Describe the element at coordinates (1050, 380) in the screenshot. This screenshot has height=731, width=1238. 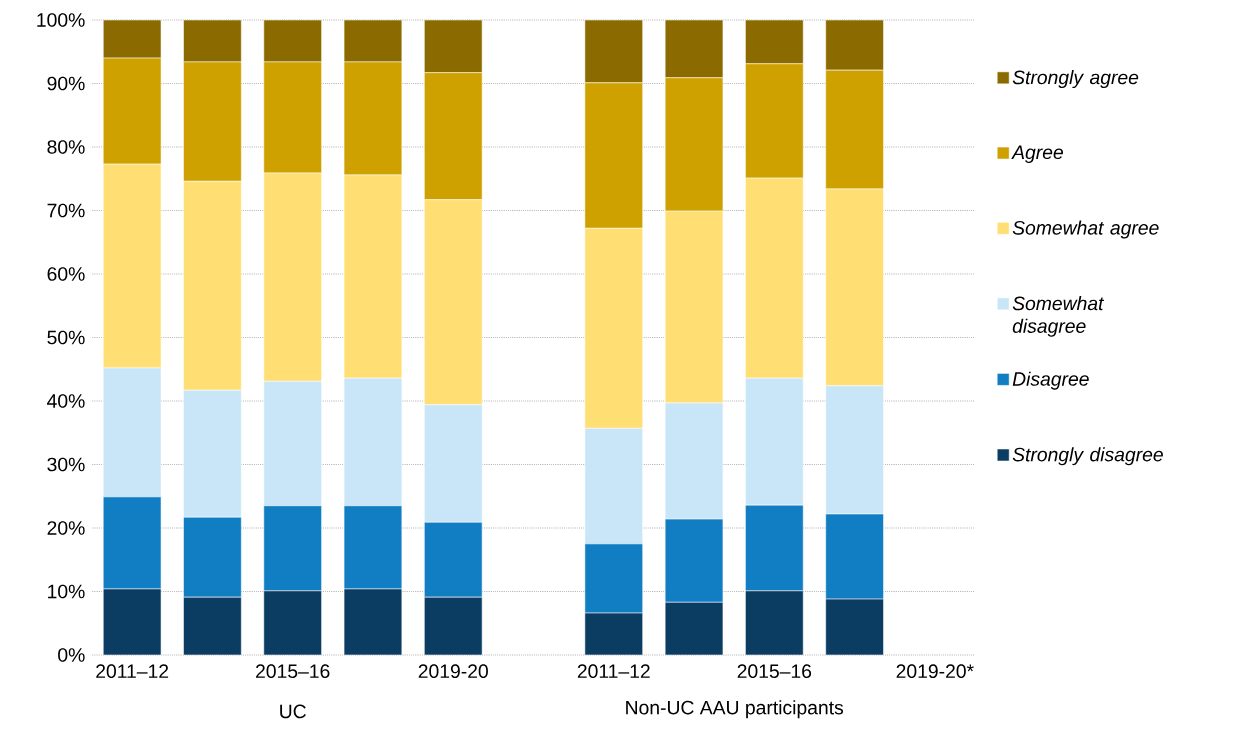
I see `legend-label: Disagree` at that location.